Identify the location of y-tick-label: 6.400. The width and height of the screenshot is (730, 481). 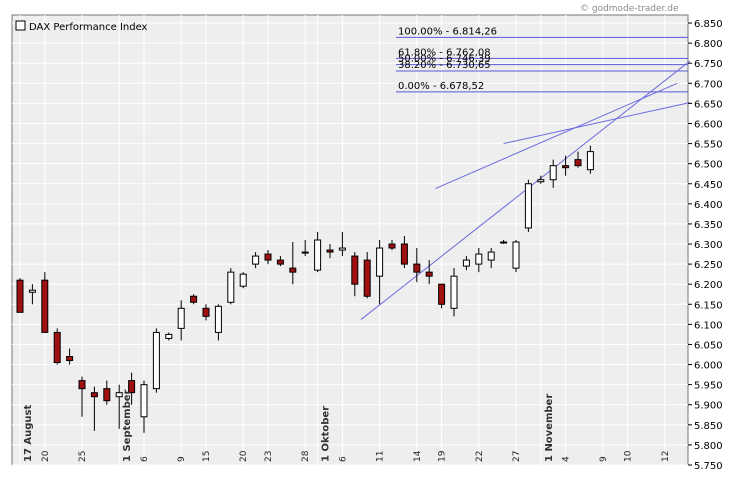
(708, 205).